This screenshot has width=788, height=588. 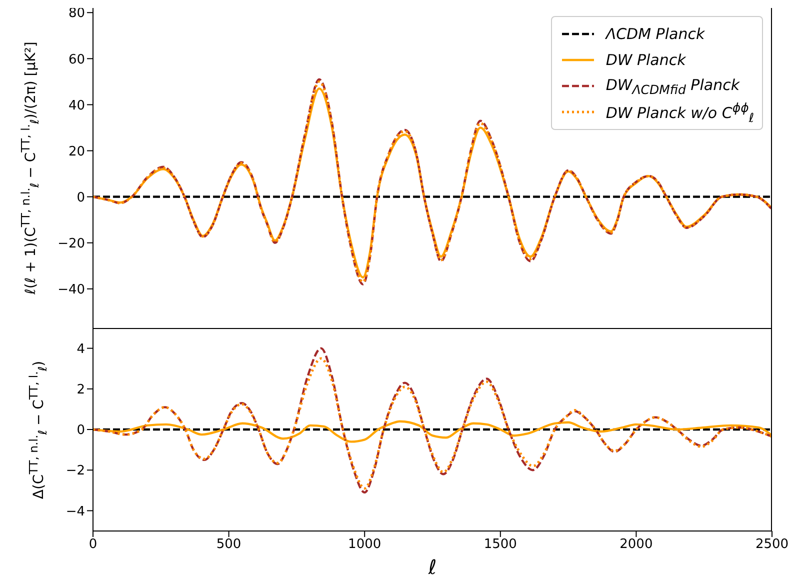 What do you see at coordinates (80, 349) in the screenshot?
I see `y-tick-label: 4` at bounding box center [80, 349].